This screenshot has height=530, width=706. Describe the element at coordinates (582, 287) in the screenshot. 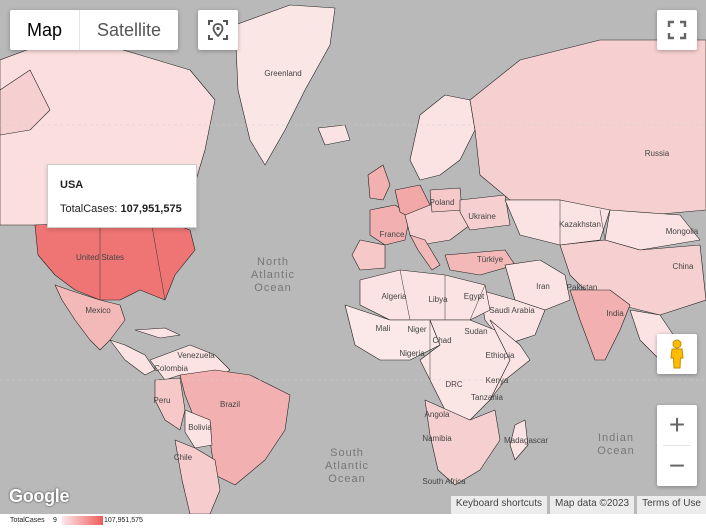

I see `label-pakistan: Pakistan` at that location.